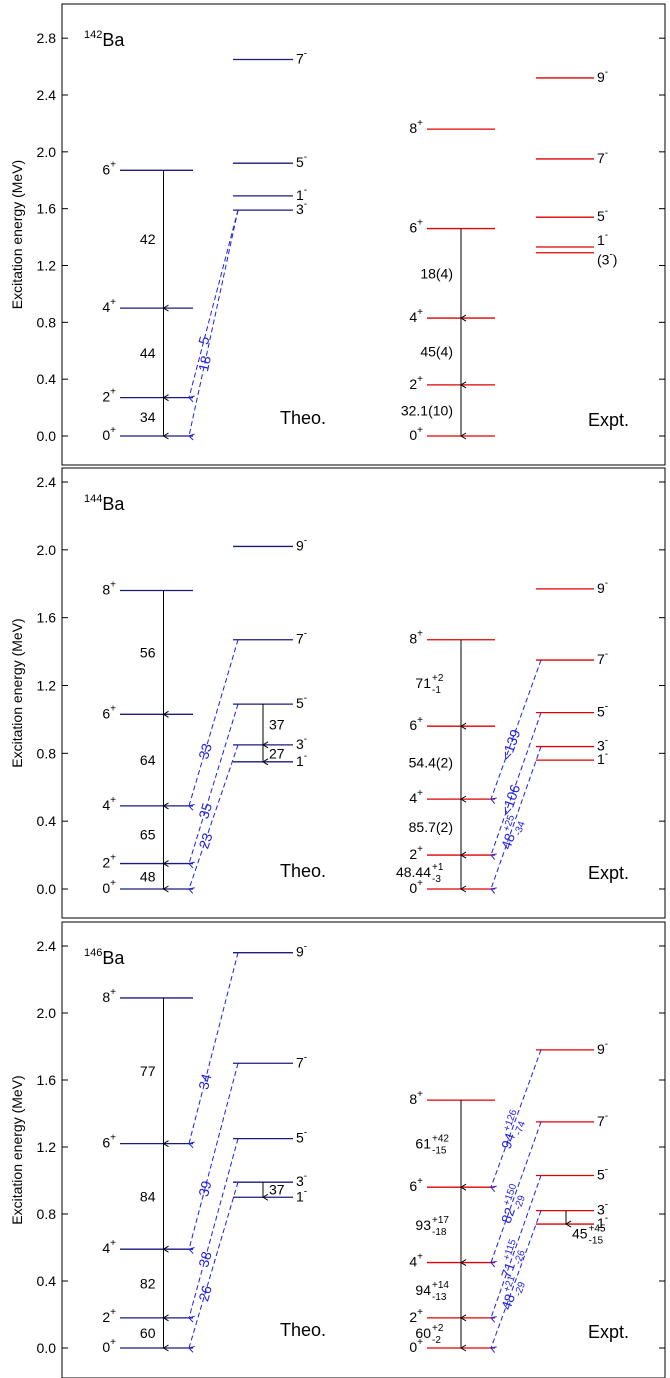  I want to click on expt-e3-value-lower-error: -26, so click(520, 1257).